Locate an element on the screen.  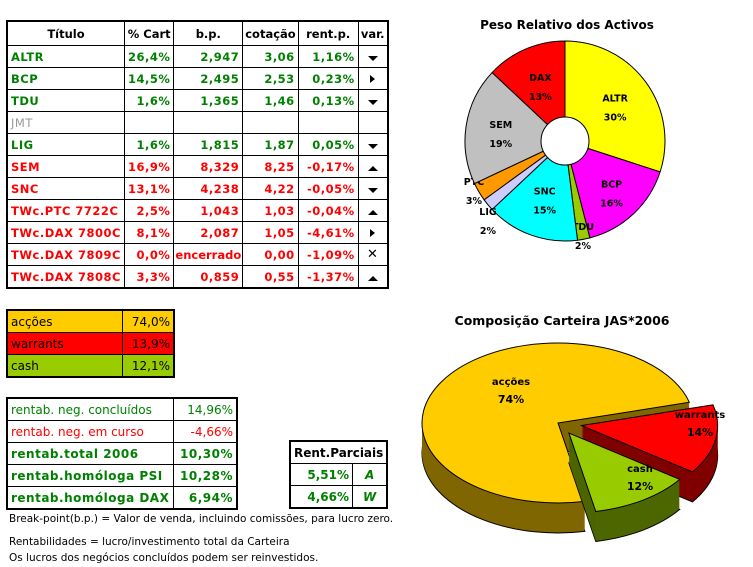
portfolio-pct: 26,4% is located at coordinates (149, 56).